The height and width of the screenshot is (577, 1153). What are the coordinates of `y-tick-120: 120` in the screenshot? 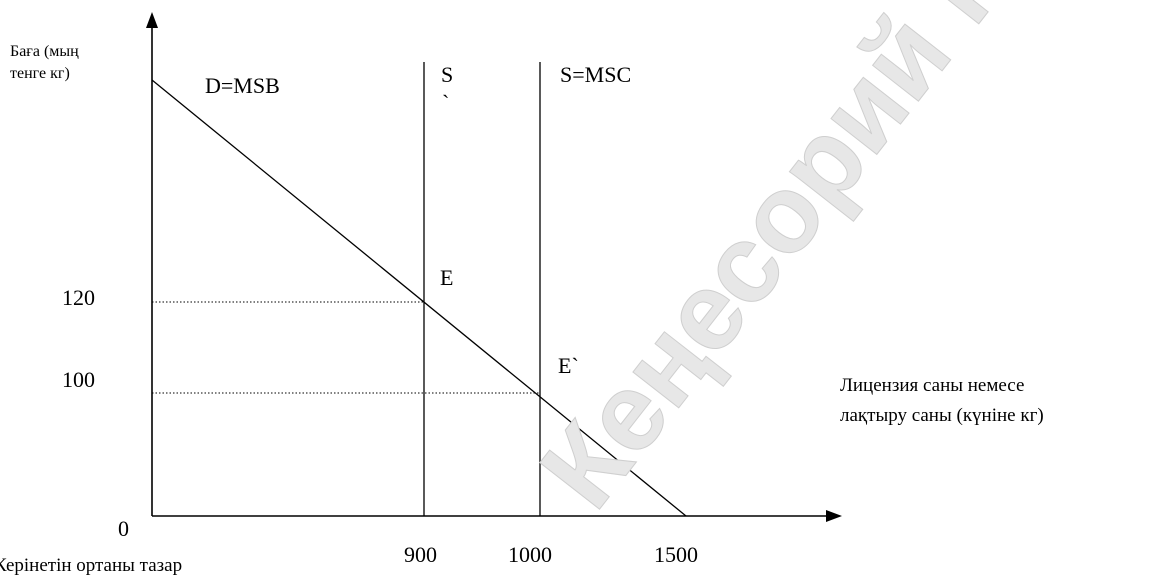 It's located at (78, 297).